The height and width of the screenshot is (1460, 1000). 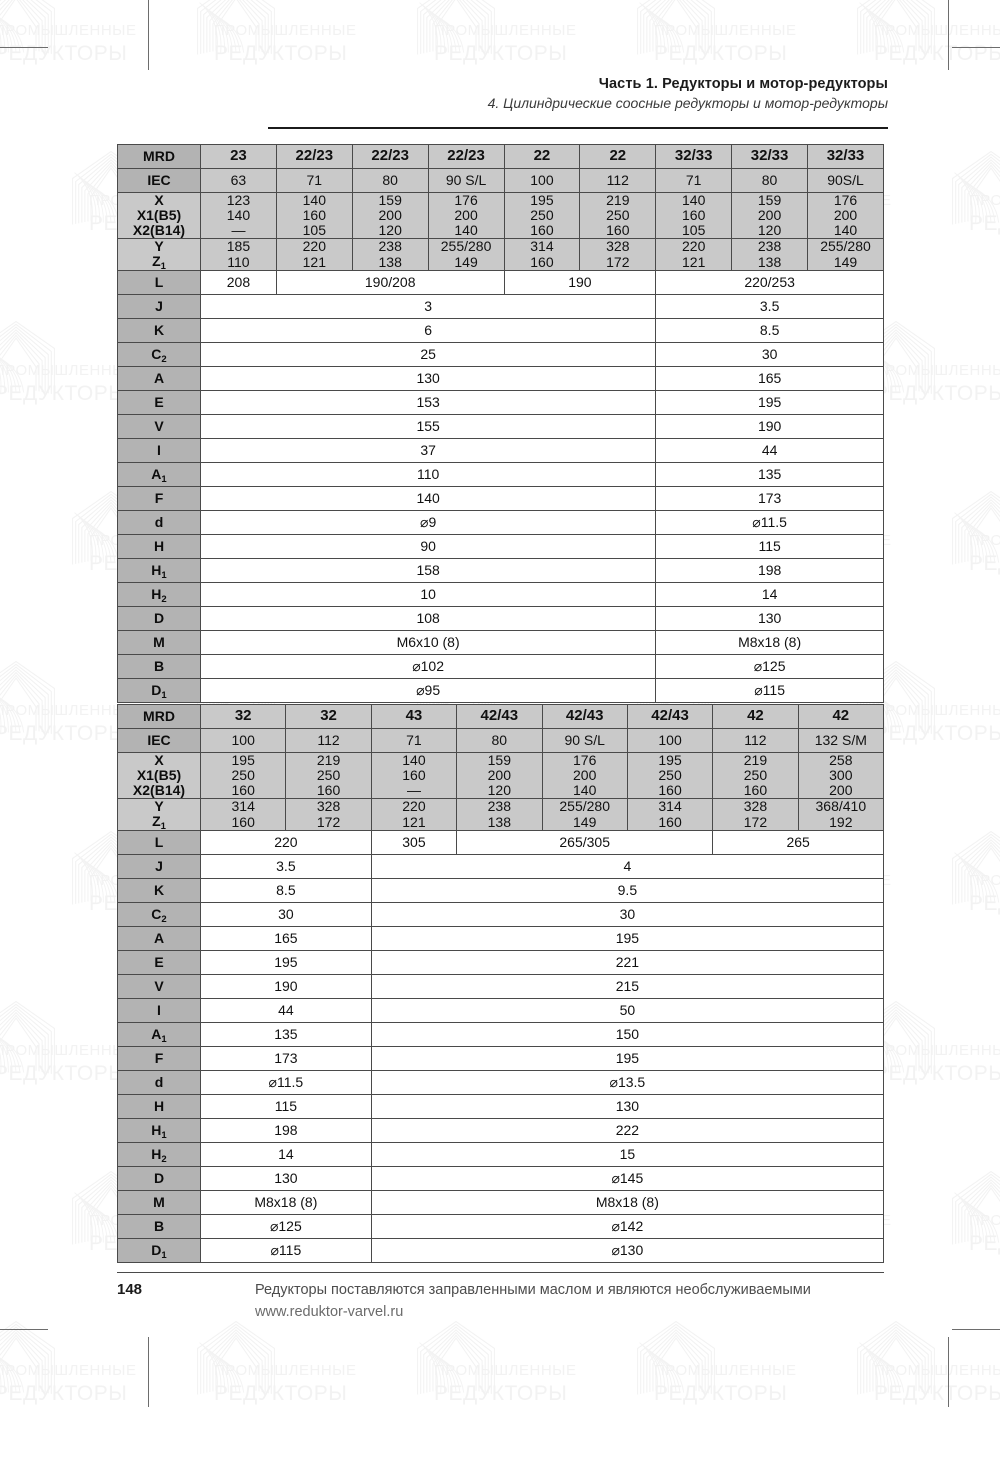 What do you see at coordinates (542, 200) in the screenshot?
I see `cell-x-4-0: 195` at bounding box center [542, 200].